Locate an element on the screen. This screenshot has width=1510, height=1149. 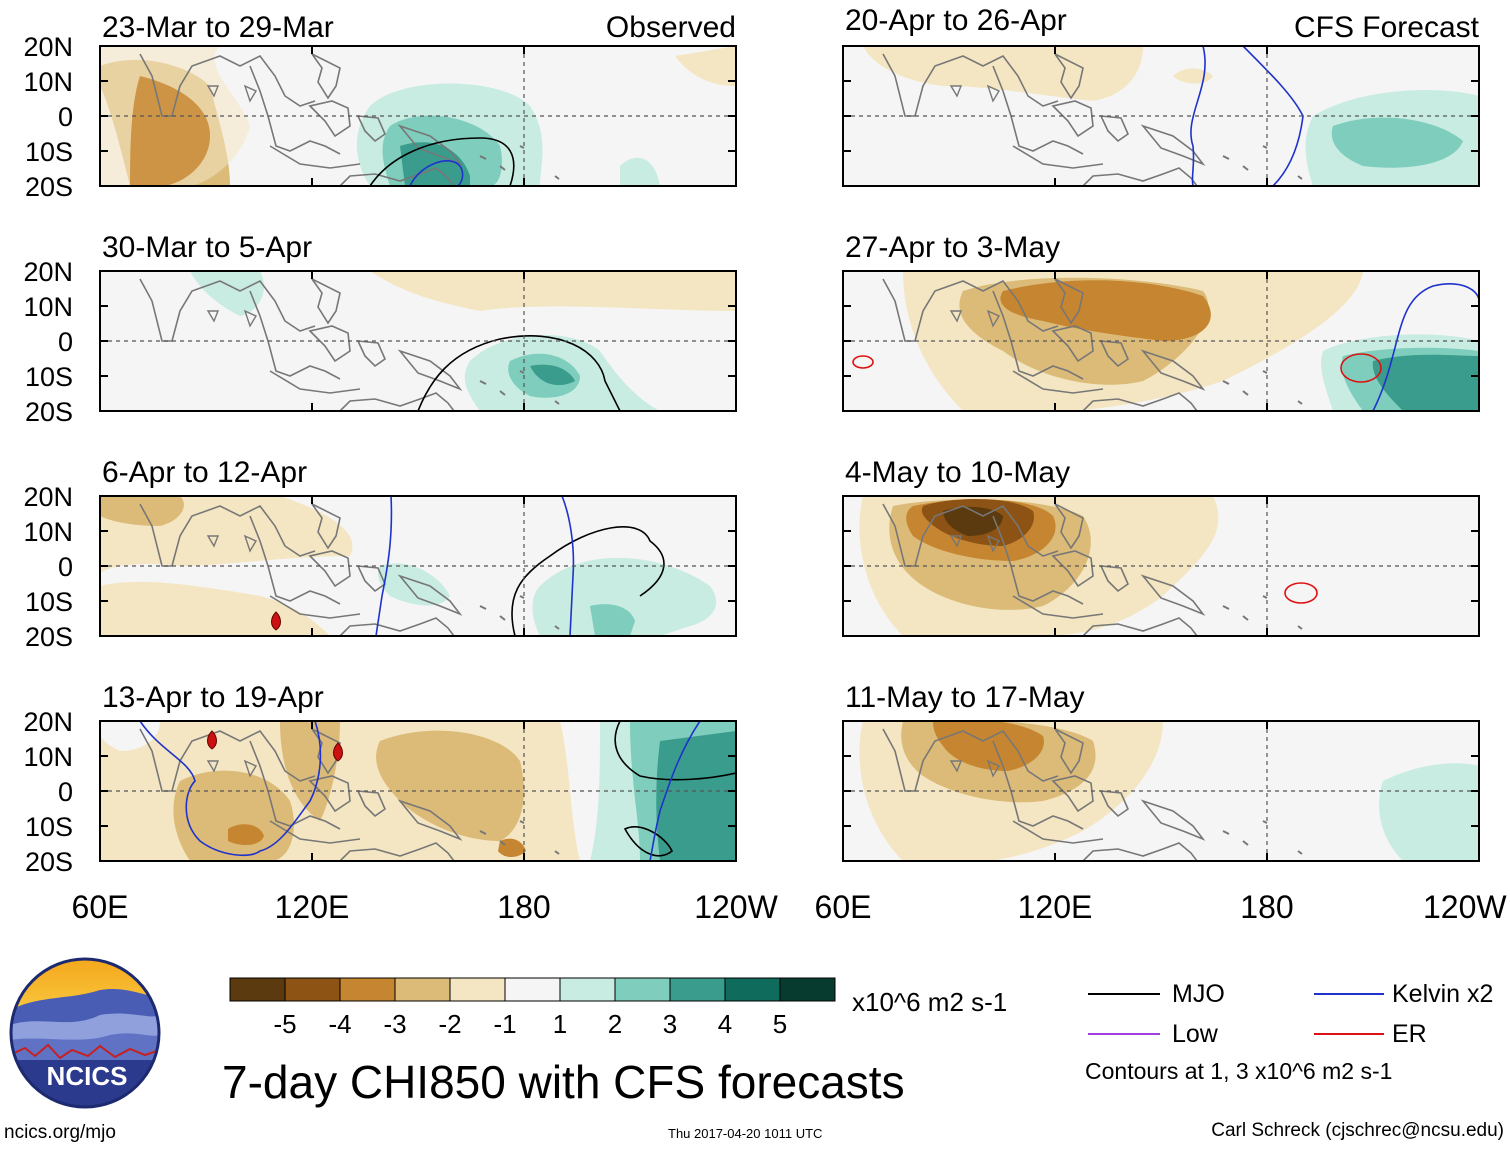
colorbar-label: -2 is located at coordinates (449, 1024).